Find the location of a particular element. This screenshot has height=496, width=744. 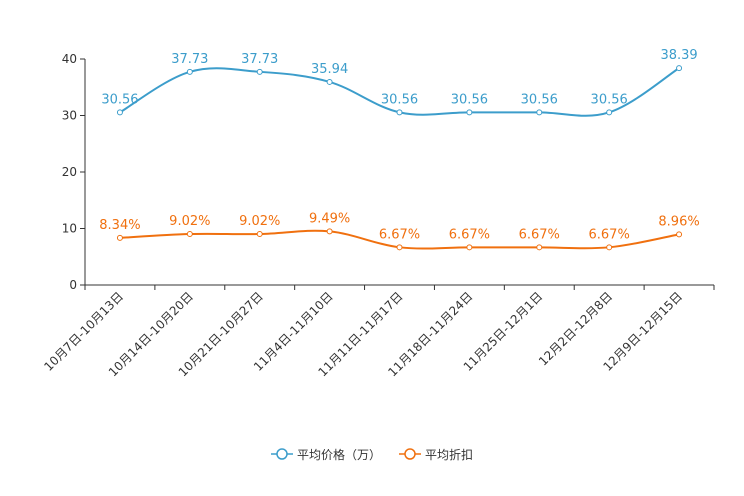

x-tick-label: 12月9日-12月15日 is located at coordinates (642, 331).